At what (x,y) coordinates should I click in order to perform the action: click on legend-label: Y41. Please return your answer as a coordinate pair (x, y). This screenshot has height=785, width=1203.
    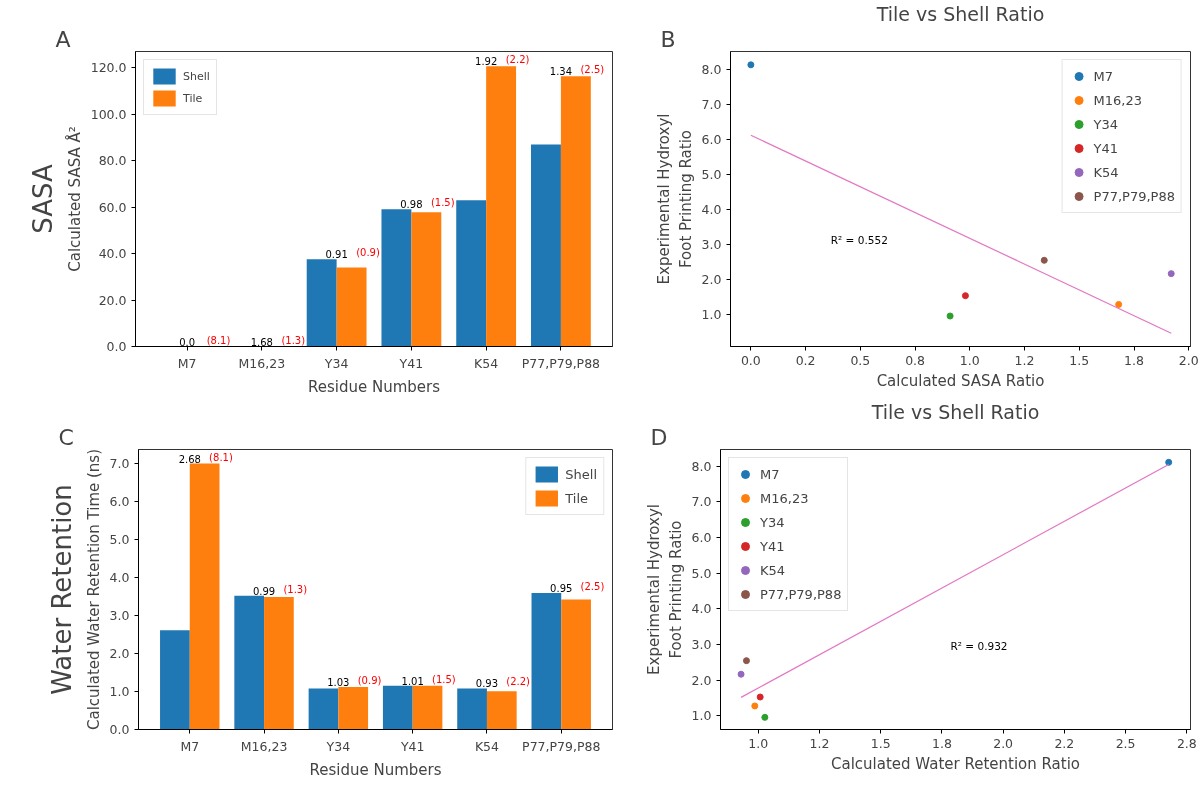
    Looking at the image, I should click on (772, 546).